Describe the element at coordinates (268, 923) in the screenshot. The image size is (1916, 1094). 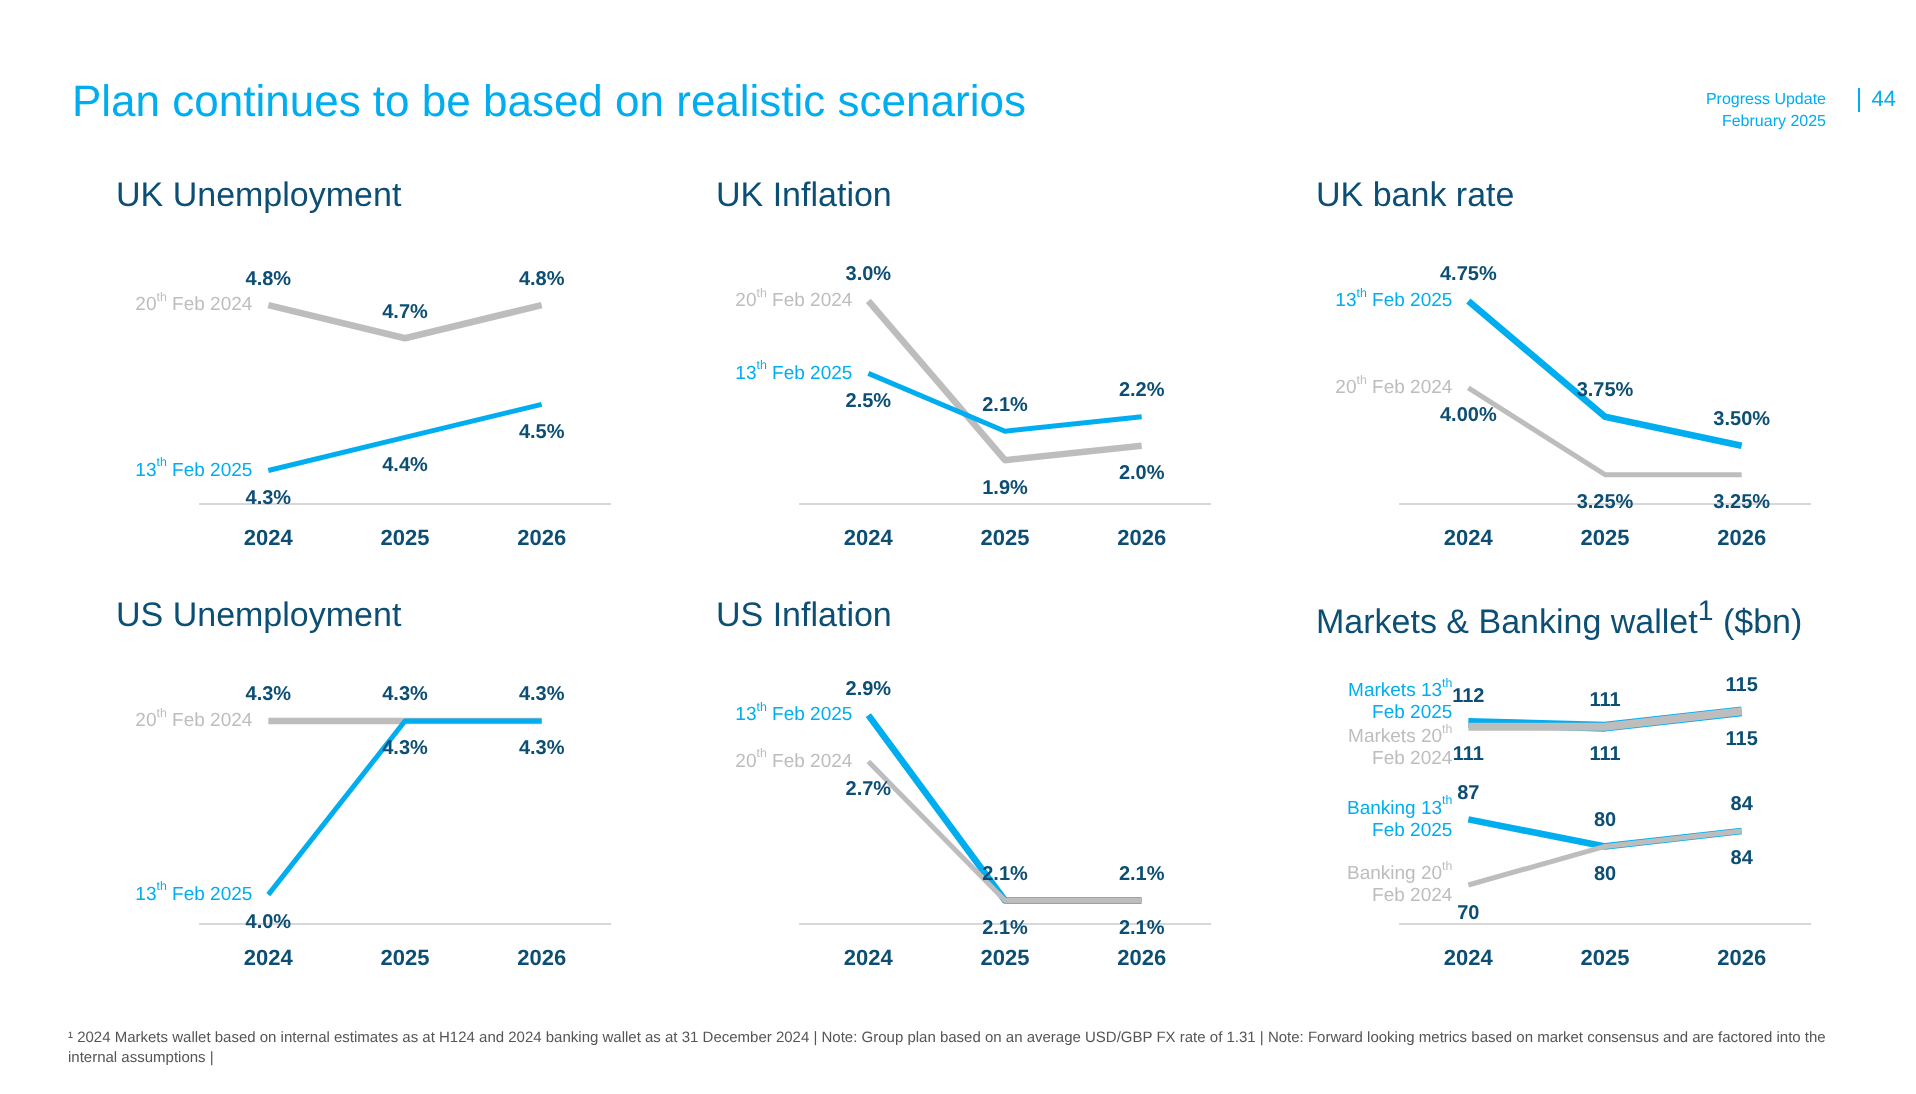
I see `data-label: 4.0%` at that location.